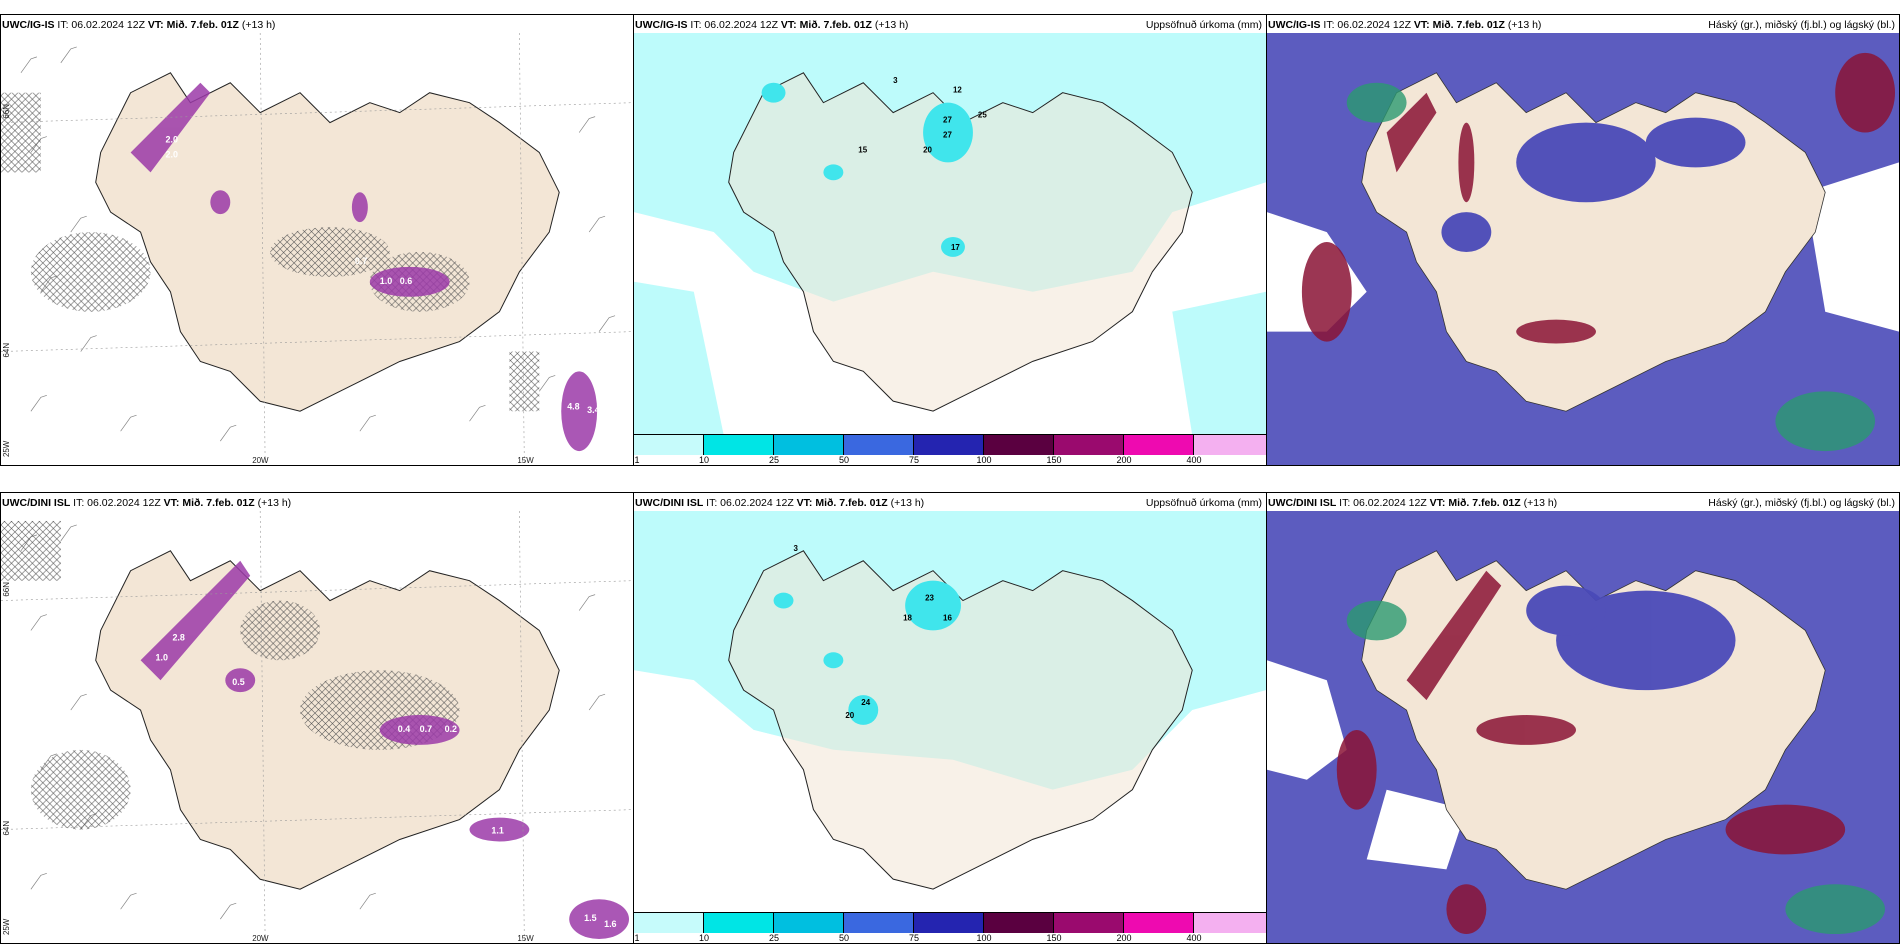 The width and height of the screenshot is (1900, 950). I want to click on svg-text: 1.1, so click(497, 831).